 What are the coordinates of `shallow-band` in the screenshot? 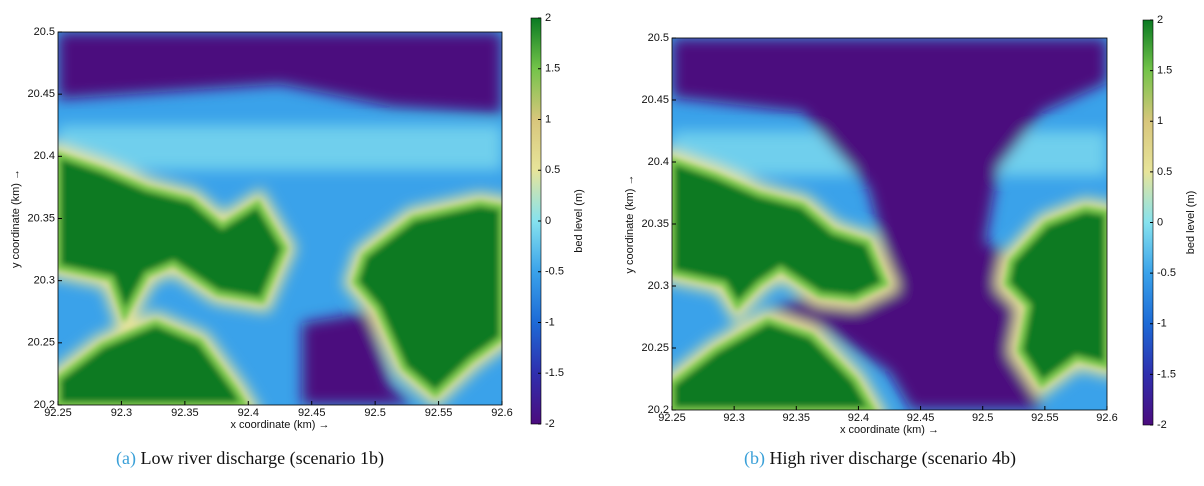 It's located at (280, 148).